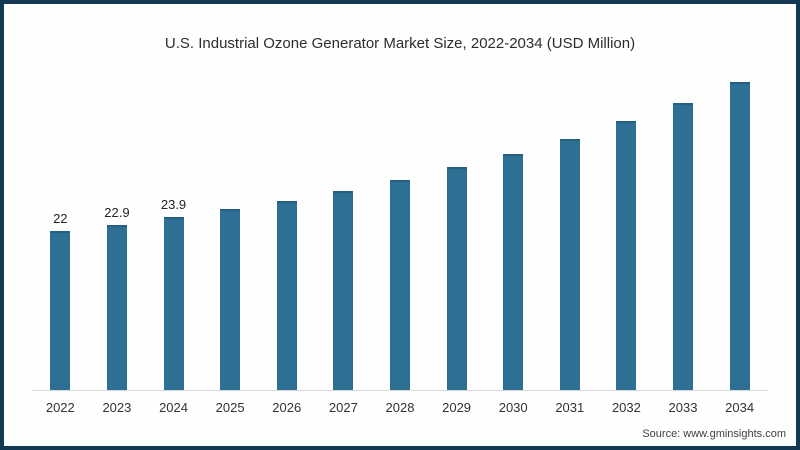  I want to click on x-axis-tick-label: 2023, so click(117, 407).